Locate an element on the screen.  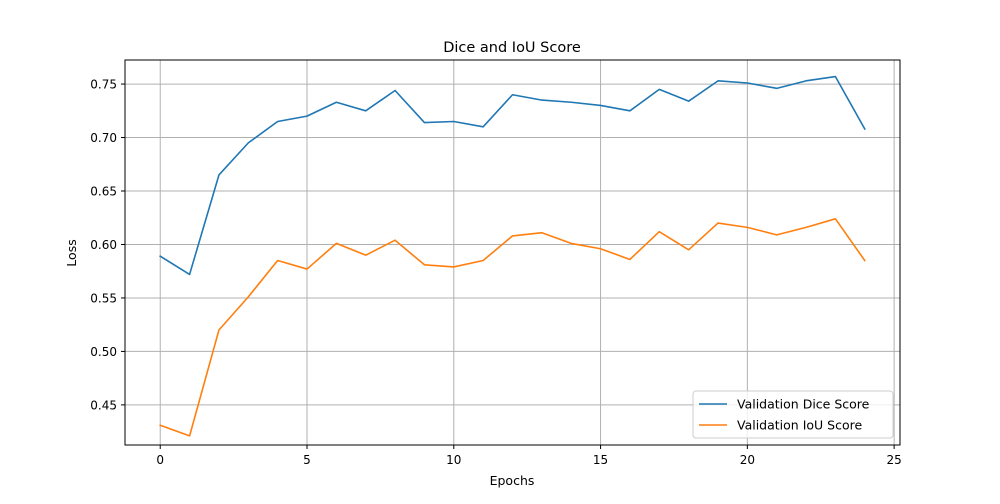
legend-label: Validation Dice Score is located at coordinates (803, 404).